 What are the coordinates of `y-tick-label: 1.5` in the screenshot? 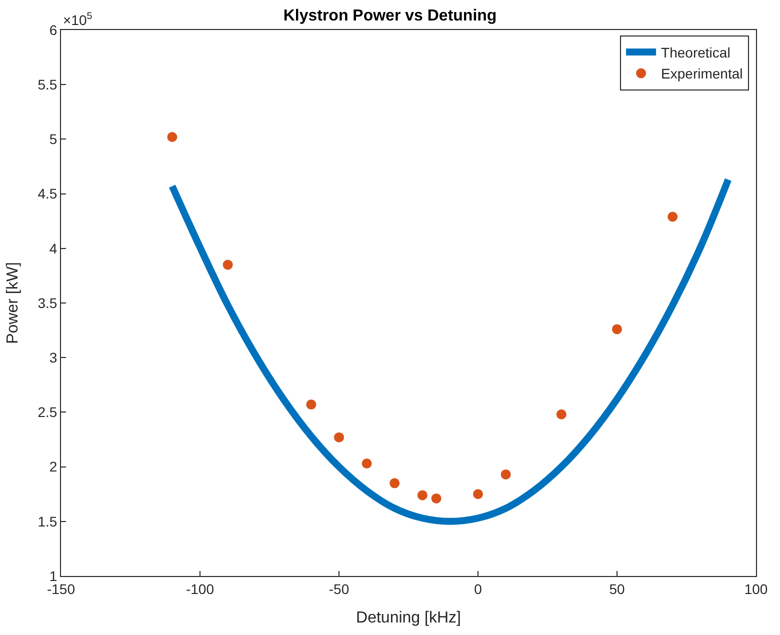 It's located at (48, 521).